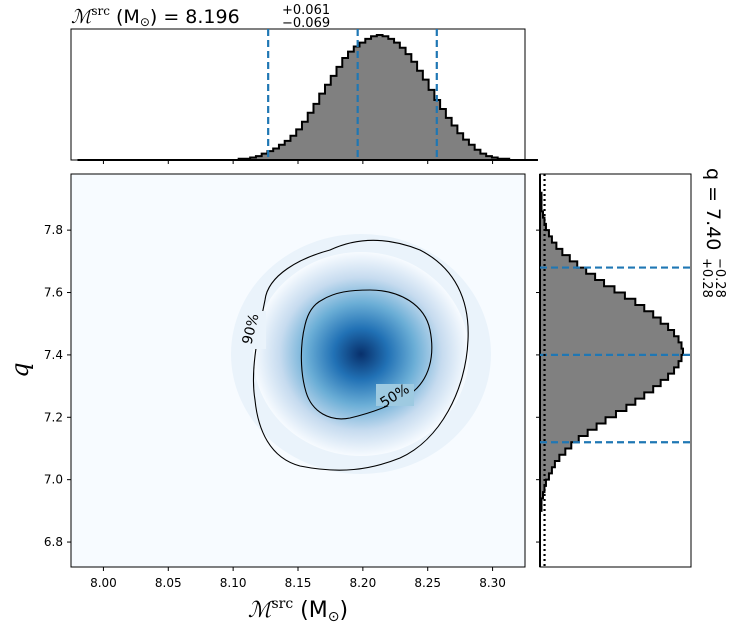 Image resolution: width=740 pixels, height=636 pixels. What do you see at coordinates (53, 230) in the screenshot?
I see `y-tick-label-5: 7.8` at bounding box center [53, 230].